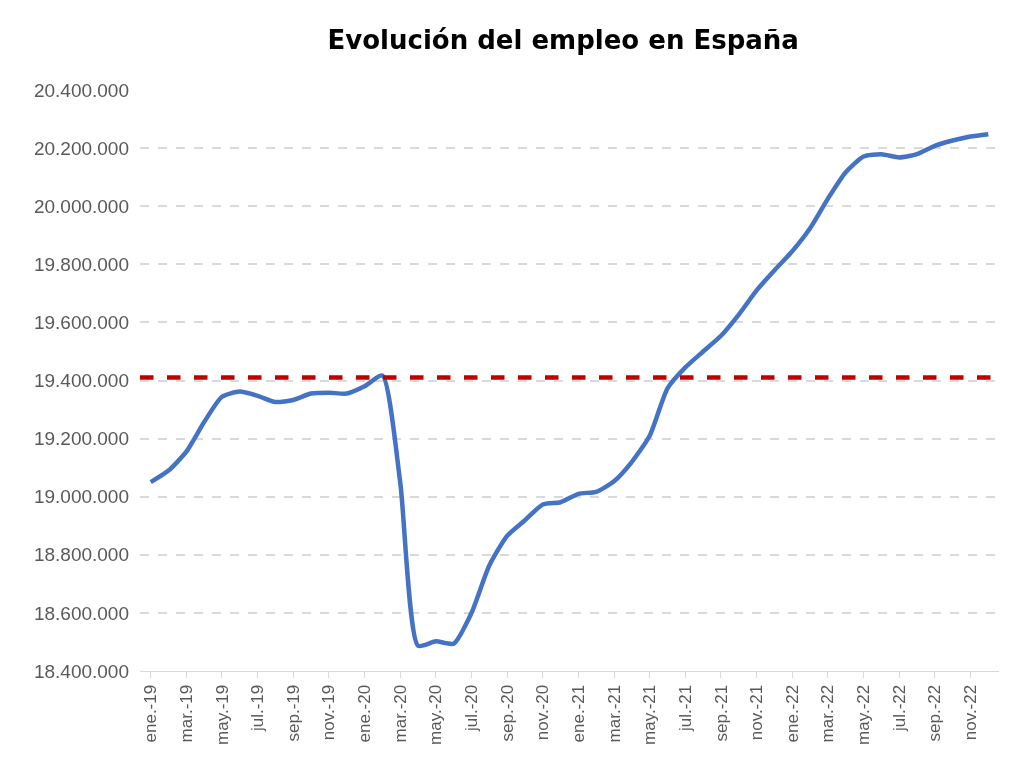 The image size is (1024, 771). Describe the element at coordinates (792, 713) in the screenshot. I see `x-tick-label: ene.-22` at that location.